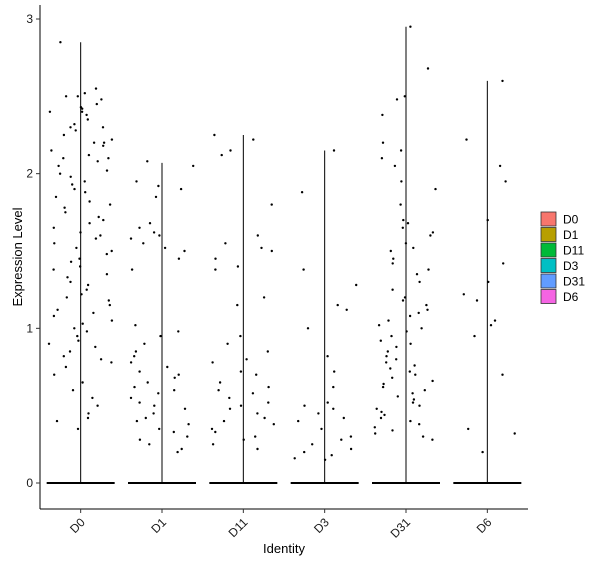 The width and height of the screenshot is (600, 568). Describe the element at coordinates (77, 525) in the screenshot. I see `x-tick-label: D0` at that location.